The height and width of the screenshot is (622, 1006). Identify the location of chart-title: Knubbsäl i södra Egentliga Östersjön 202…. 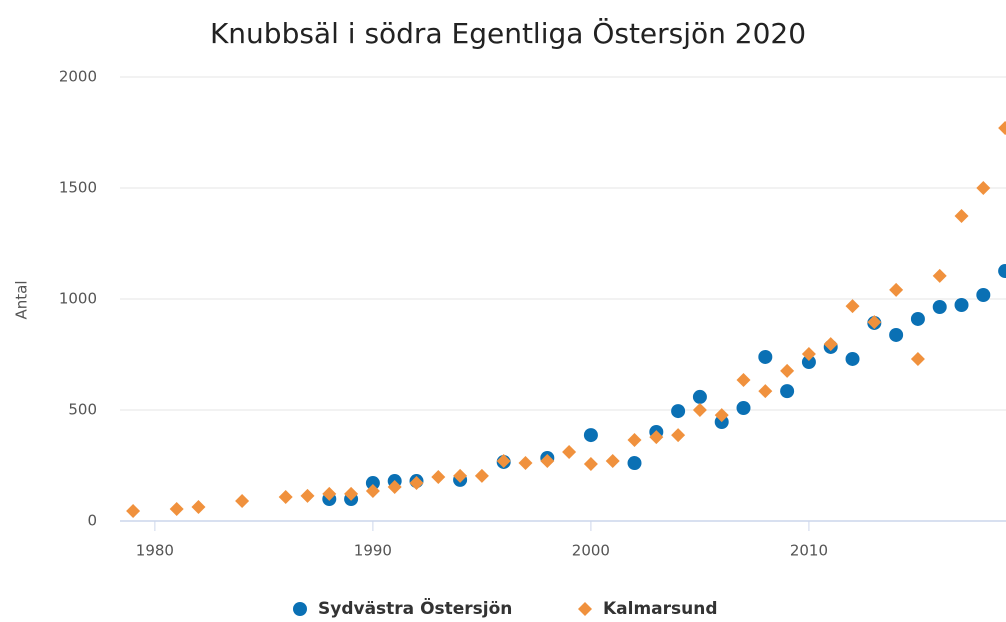
(508, 33).